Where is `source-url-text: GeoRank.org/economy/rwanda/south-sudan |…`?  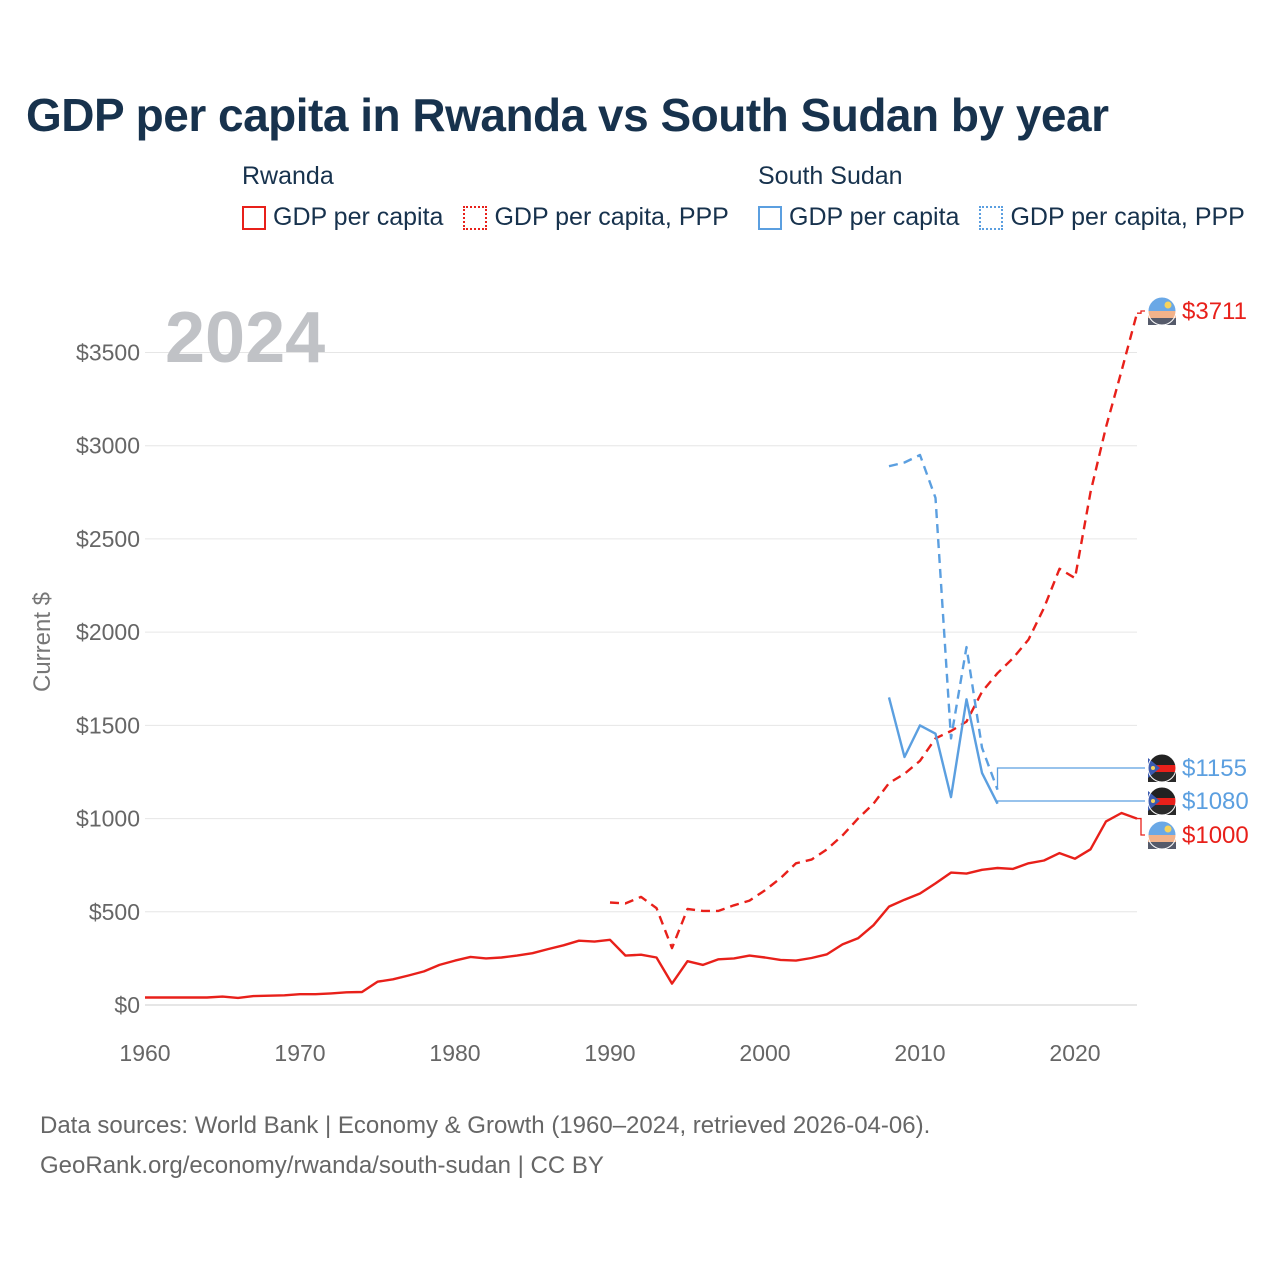
source-url-text: GeoRank.org/economy/rwanda/south-sudan |… is located at coordinates (322, 1165).